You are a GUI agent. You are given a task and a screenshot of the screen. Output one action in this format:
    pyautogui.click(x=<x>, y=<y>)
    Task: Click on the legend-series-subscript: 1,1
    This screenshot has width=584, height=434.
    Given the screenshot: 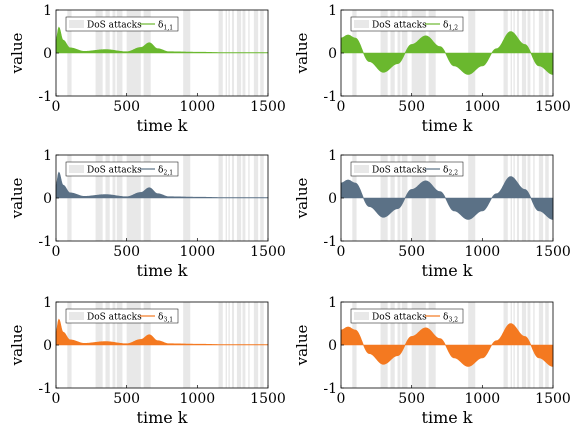 What is the action you would take?
    pyautogui.click(x=169, y=28)
    